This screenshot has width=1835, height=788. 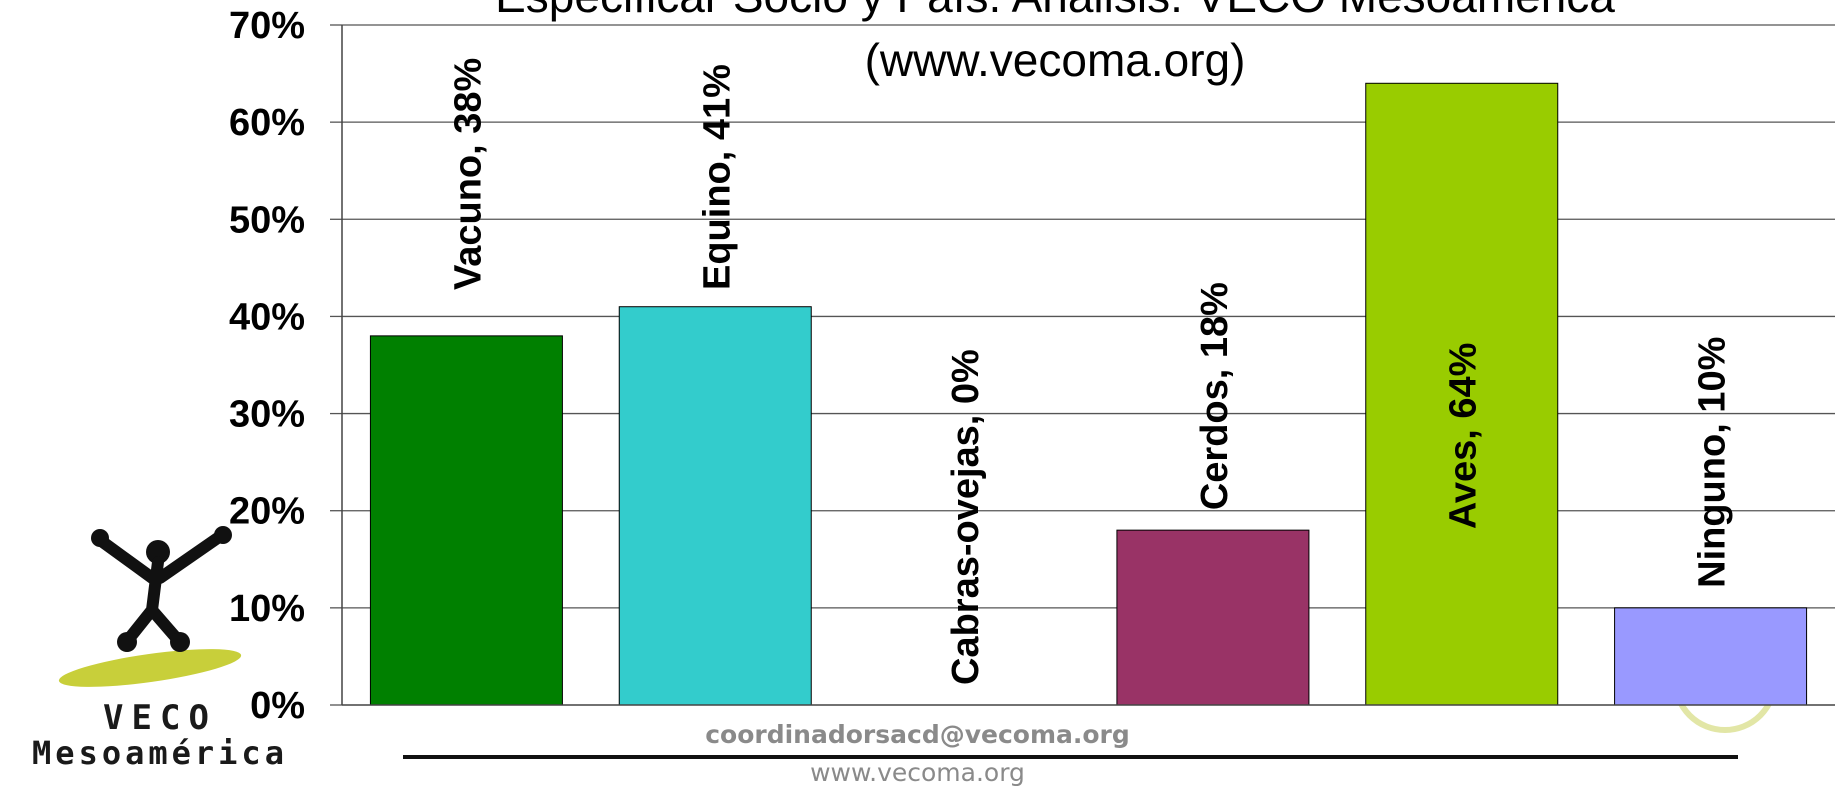 What do you see at coordinates (267, 512) in the screenshot?
I see `y-tick-label: 20%` at bounding box center [267, 512].